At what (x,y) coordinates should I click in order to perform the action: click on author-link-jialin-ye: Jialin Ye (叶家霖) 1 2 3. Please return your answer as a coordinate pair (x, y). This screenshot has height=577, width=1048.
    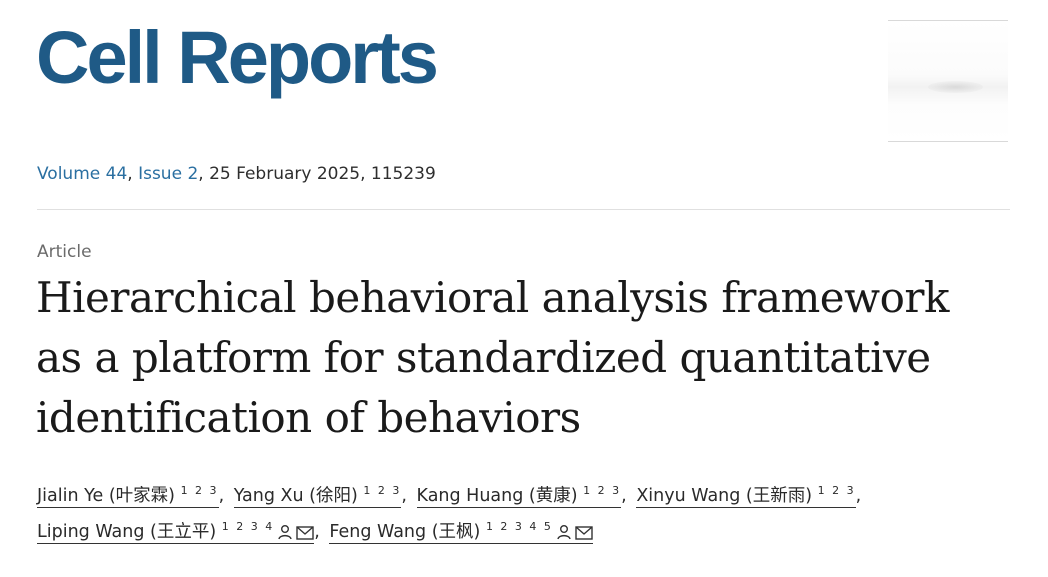
    Looking at the image, I should click on (128, 496).